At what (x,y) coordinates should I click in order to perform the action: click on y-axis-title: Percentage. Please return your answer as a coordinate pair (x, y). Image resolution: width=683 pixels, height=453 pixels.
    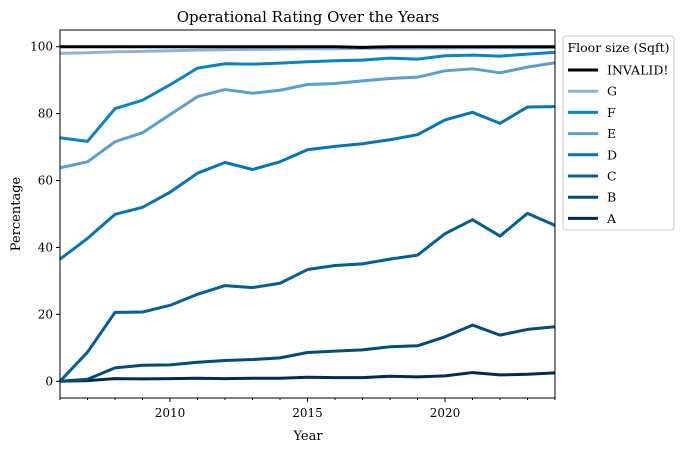
    Looking at the image, I should click on (16, 213).